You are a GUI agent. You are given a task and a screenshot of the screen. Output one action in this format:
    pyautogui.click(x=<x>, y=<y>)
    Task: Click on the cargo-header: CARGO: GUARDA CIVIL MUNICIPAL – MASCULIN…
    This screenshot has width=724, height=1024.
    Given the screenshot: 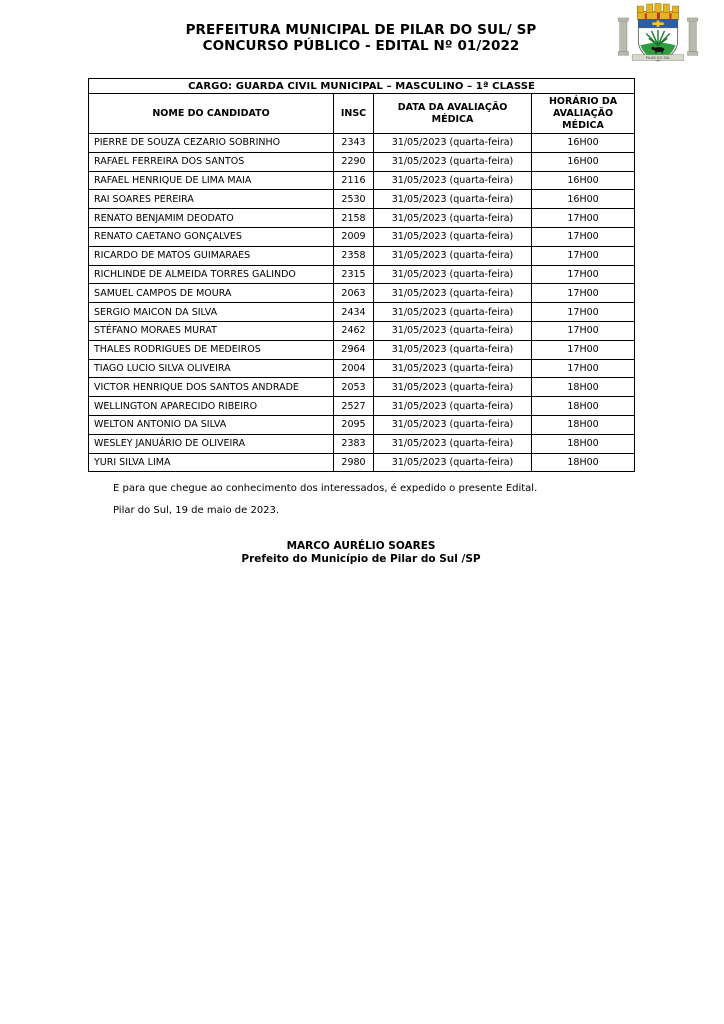 What is the action you would take?
    pyautogui.click(x=361, y=86)
    